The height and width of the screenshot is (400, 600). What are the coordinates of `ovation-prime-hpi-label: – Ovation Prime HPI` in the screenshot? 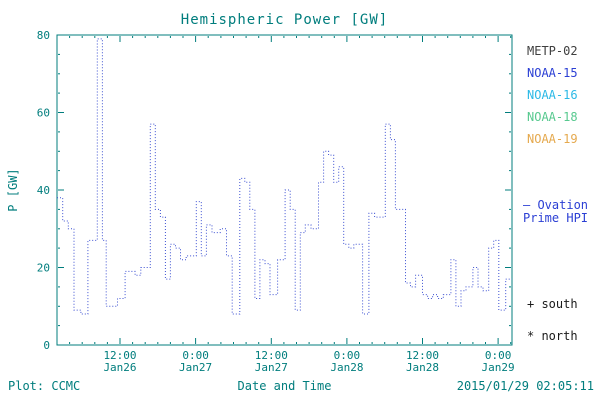 It's located at (555, 212).